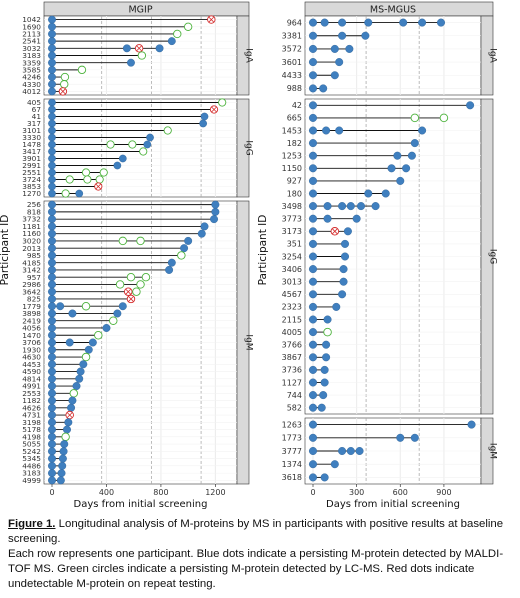 The image size is (520, 598). Describe the element at coordinates (31, 291) in the screenshot. I see `participant-id-label: 3642` at that location.